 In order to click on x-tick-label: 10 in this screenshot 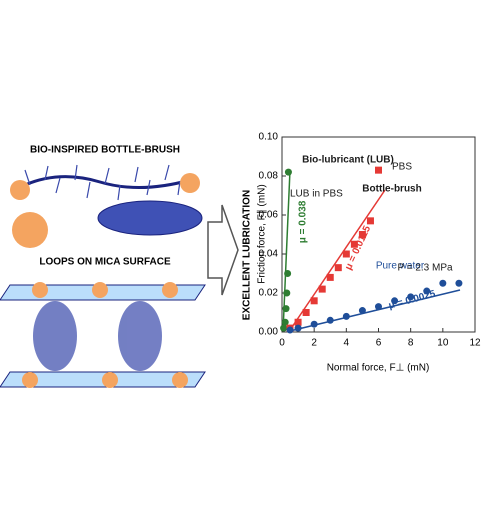, I will do `click(443, 343)`.